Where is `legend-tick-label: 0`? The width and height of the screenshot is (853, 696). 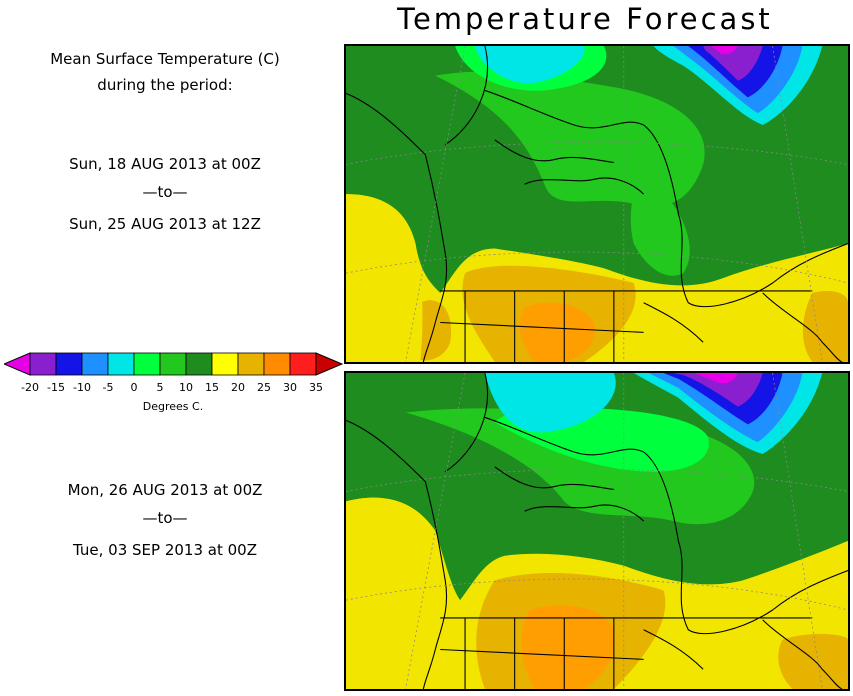 legend-tick-label: 0 is located at coordinates (134, 387).